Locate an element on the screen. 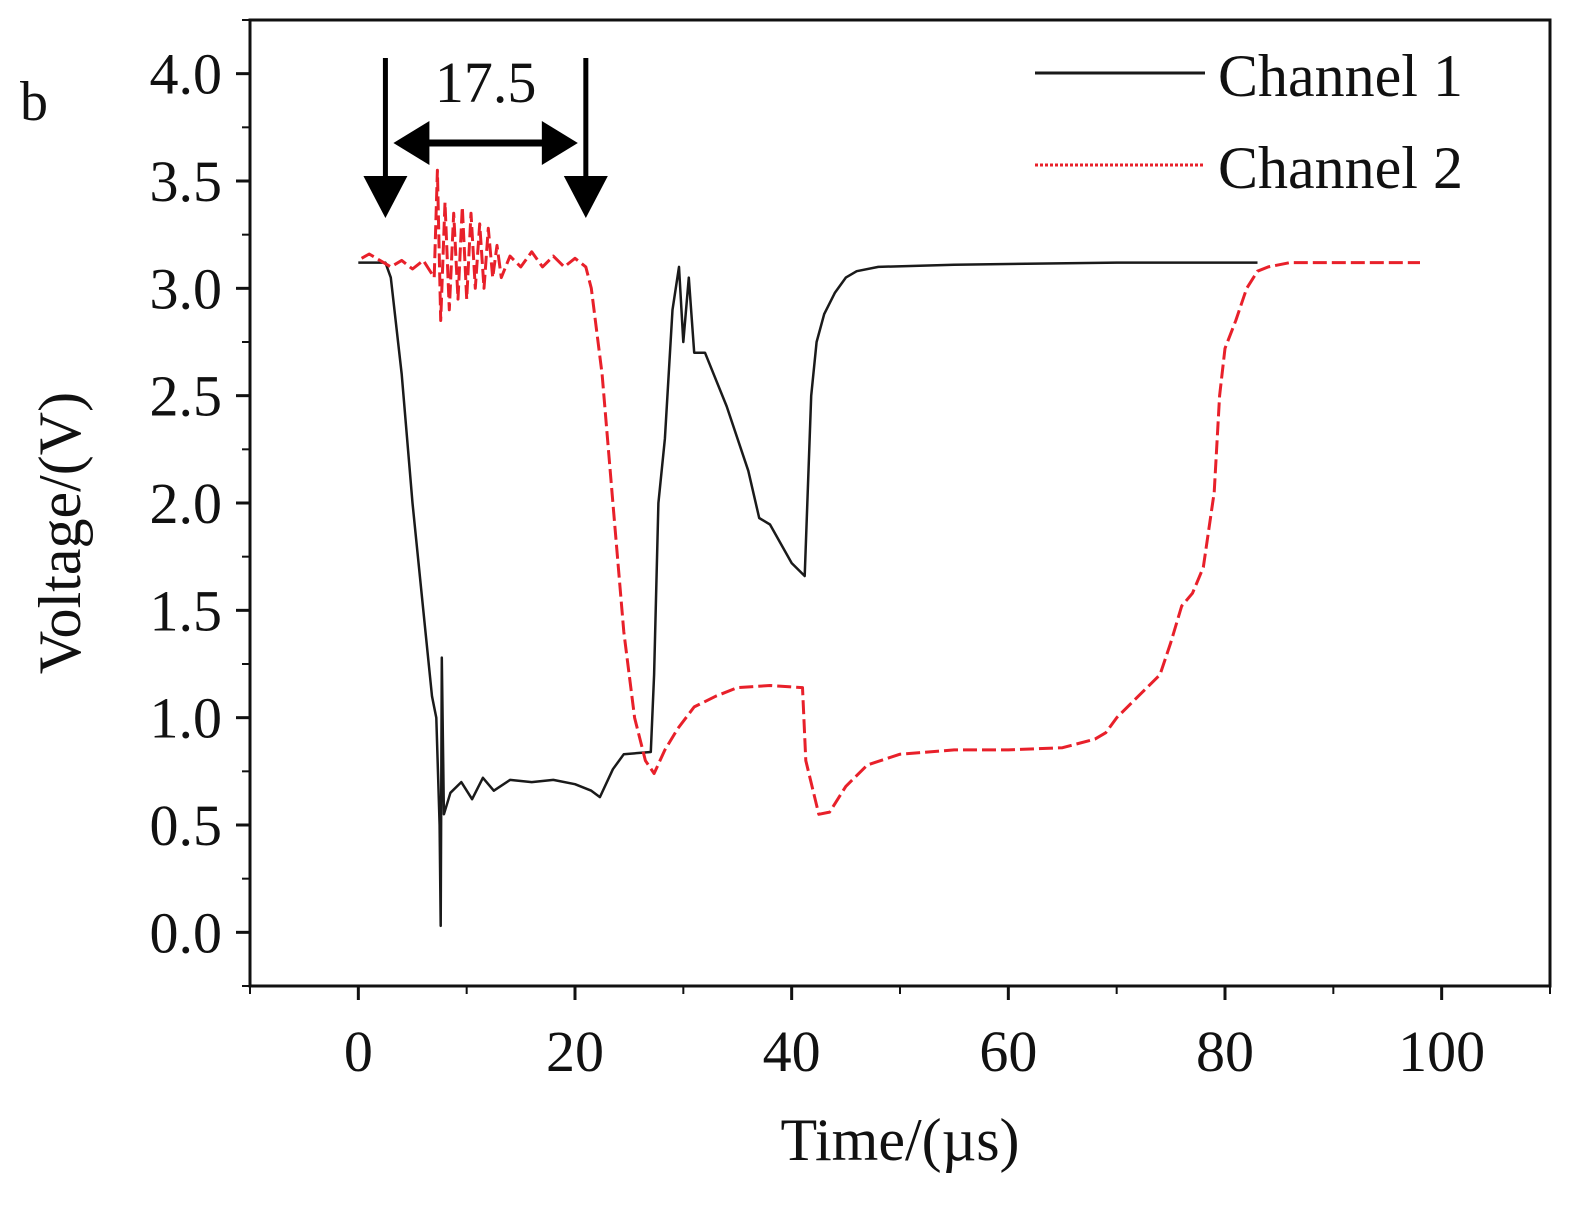 The width and height of the screenshot is (1582, 1206). y-axis-title: Voltage/(V) is located at coordinates (60, 533).